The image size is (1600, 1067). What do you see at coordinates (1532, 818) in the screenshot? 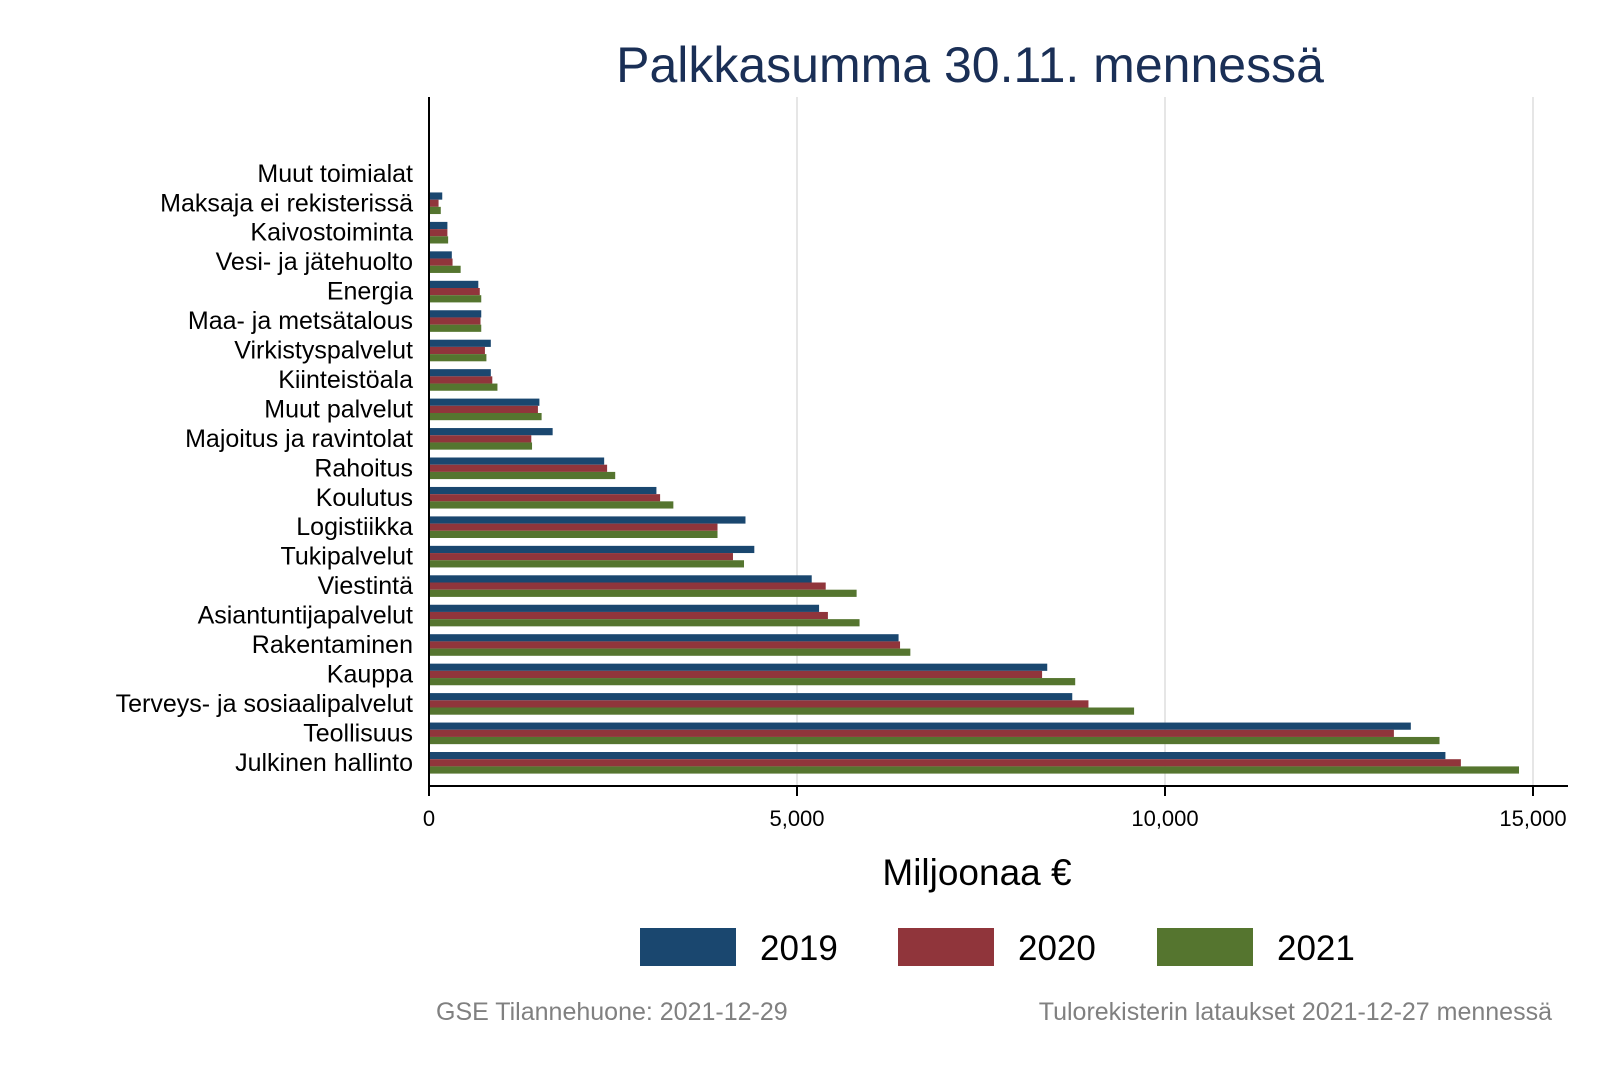
I see `x-tick-label-3: 15,000` at bounding box center [1532, 818].